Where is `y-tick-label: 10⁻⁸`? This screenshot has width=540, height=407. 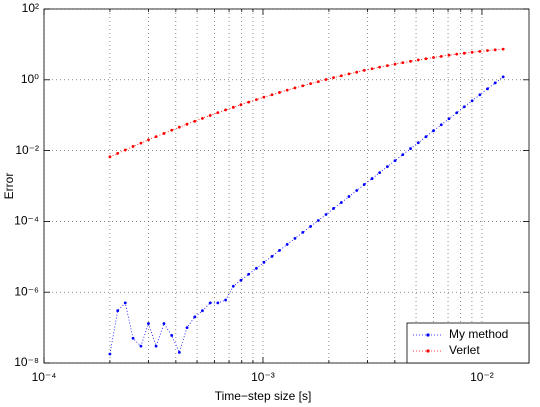
y-tick-label: 10⁻⁸ is located at coordinates (26, 362).